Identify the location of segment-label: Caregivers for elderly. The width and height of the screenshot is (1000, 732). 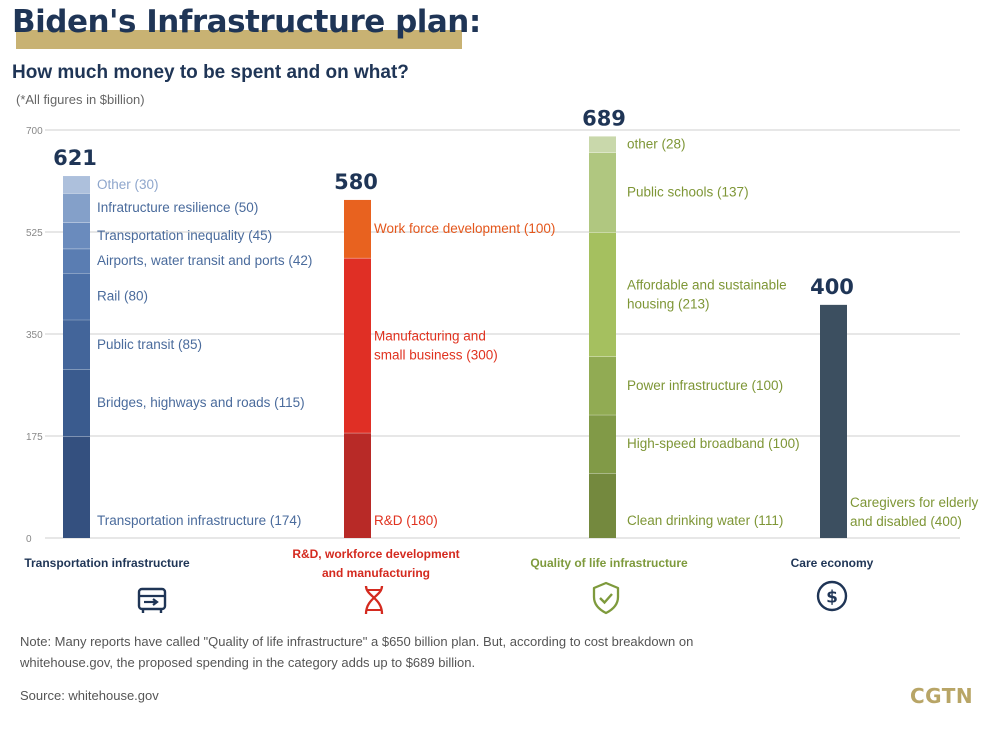
(914, 502).